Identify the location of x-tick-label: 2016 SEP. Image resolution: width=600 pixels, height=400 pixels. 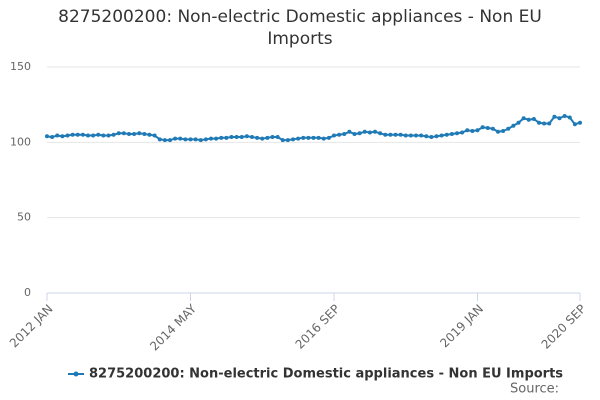
(318, 327).